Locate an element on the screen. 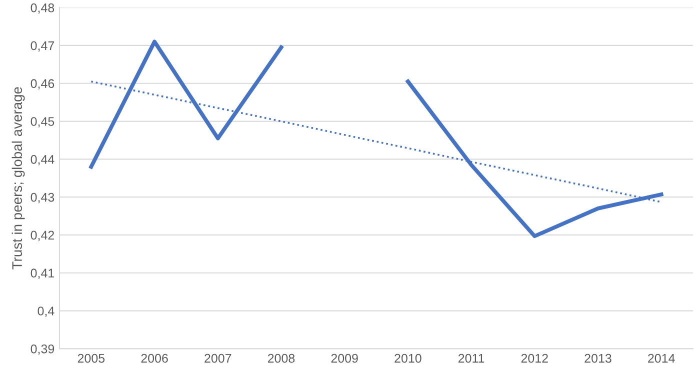 This screenshot has height=379, width=700. y-tick-label: 0,44 is located at coordinates (42, 160).